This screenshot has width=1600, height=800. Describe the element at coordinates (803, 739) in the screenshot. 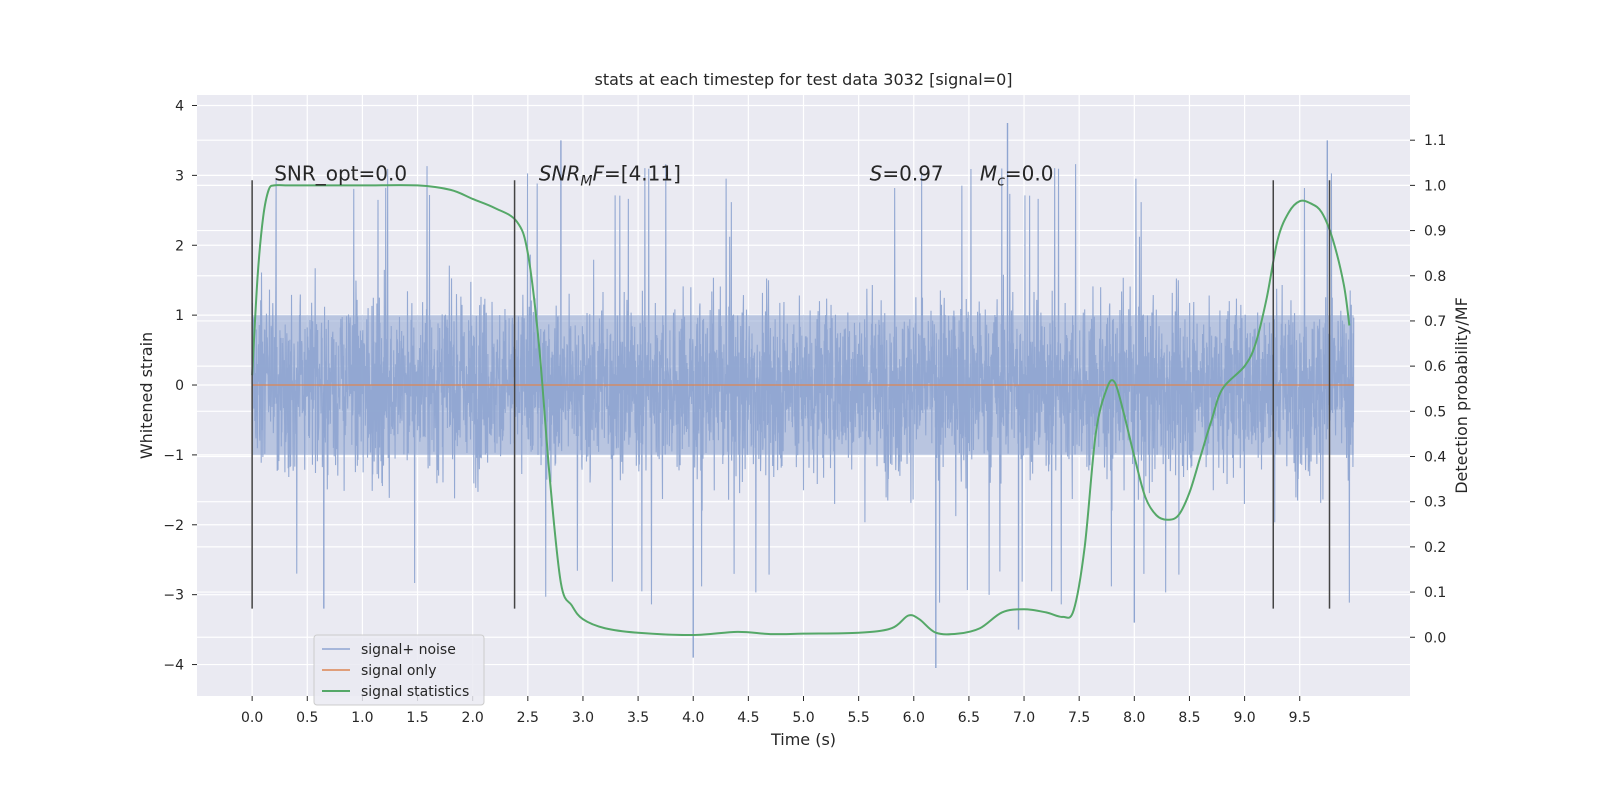

I see `x-axis-label: Time (s)` at that location.